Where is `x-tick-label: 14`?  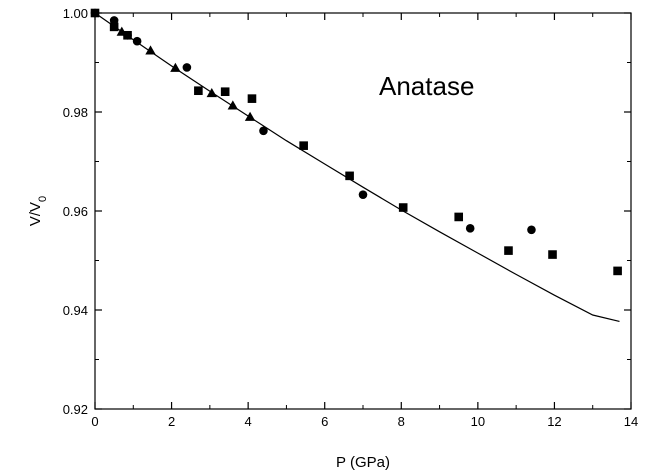
x-tick-label: 14 is located at coordinates (631, 421).